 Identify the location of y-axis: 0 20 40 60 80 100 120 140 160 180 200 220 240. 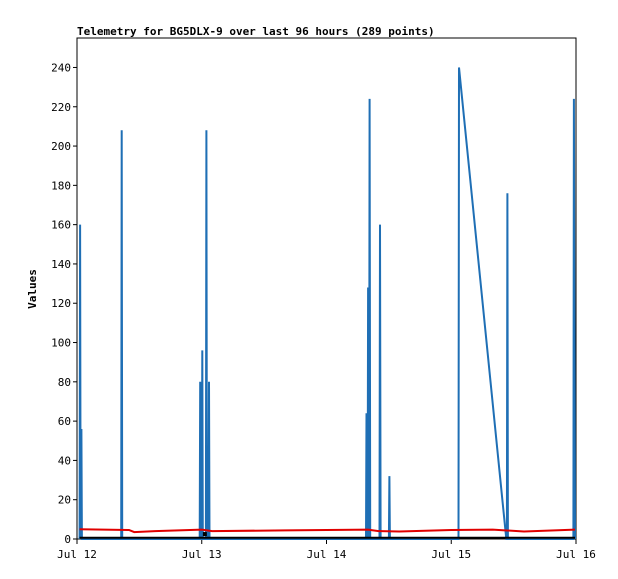
(64, 303).